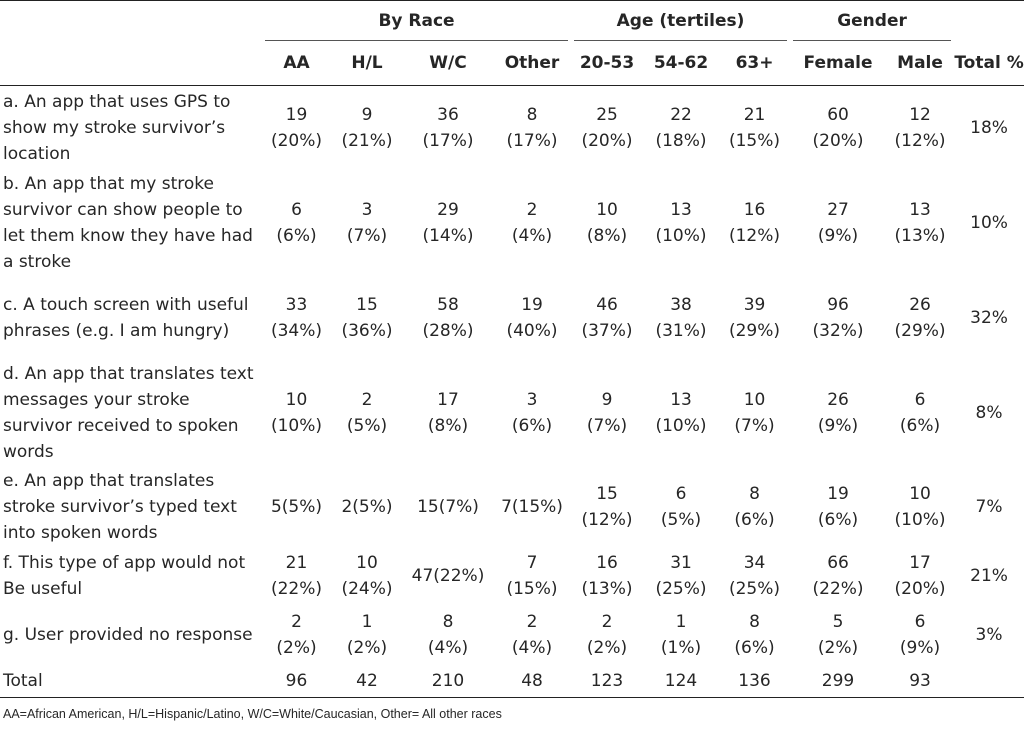 Image resolution: width=1024 pixels, height=729 pixels. What do you see at coordinates (532, 634) in the screenshot?
I see `data-cell: 2 (4%)` at bounding box center [532, 634].